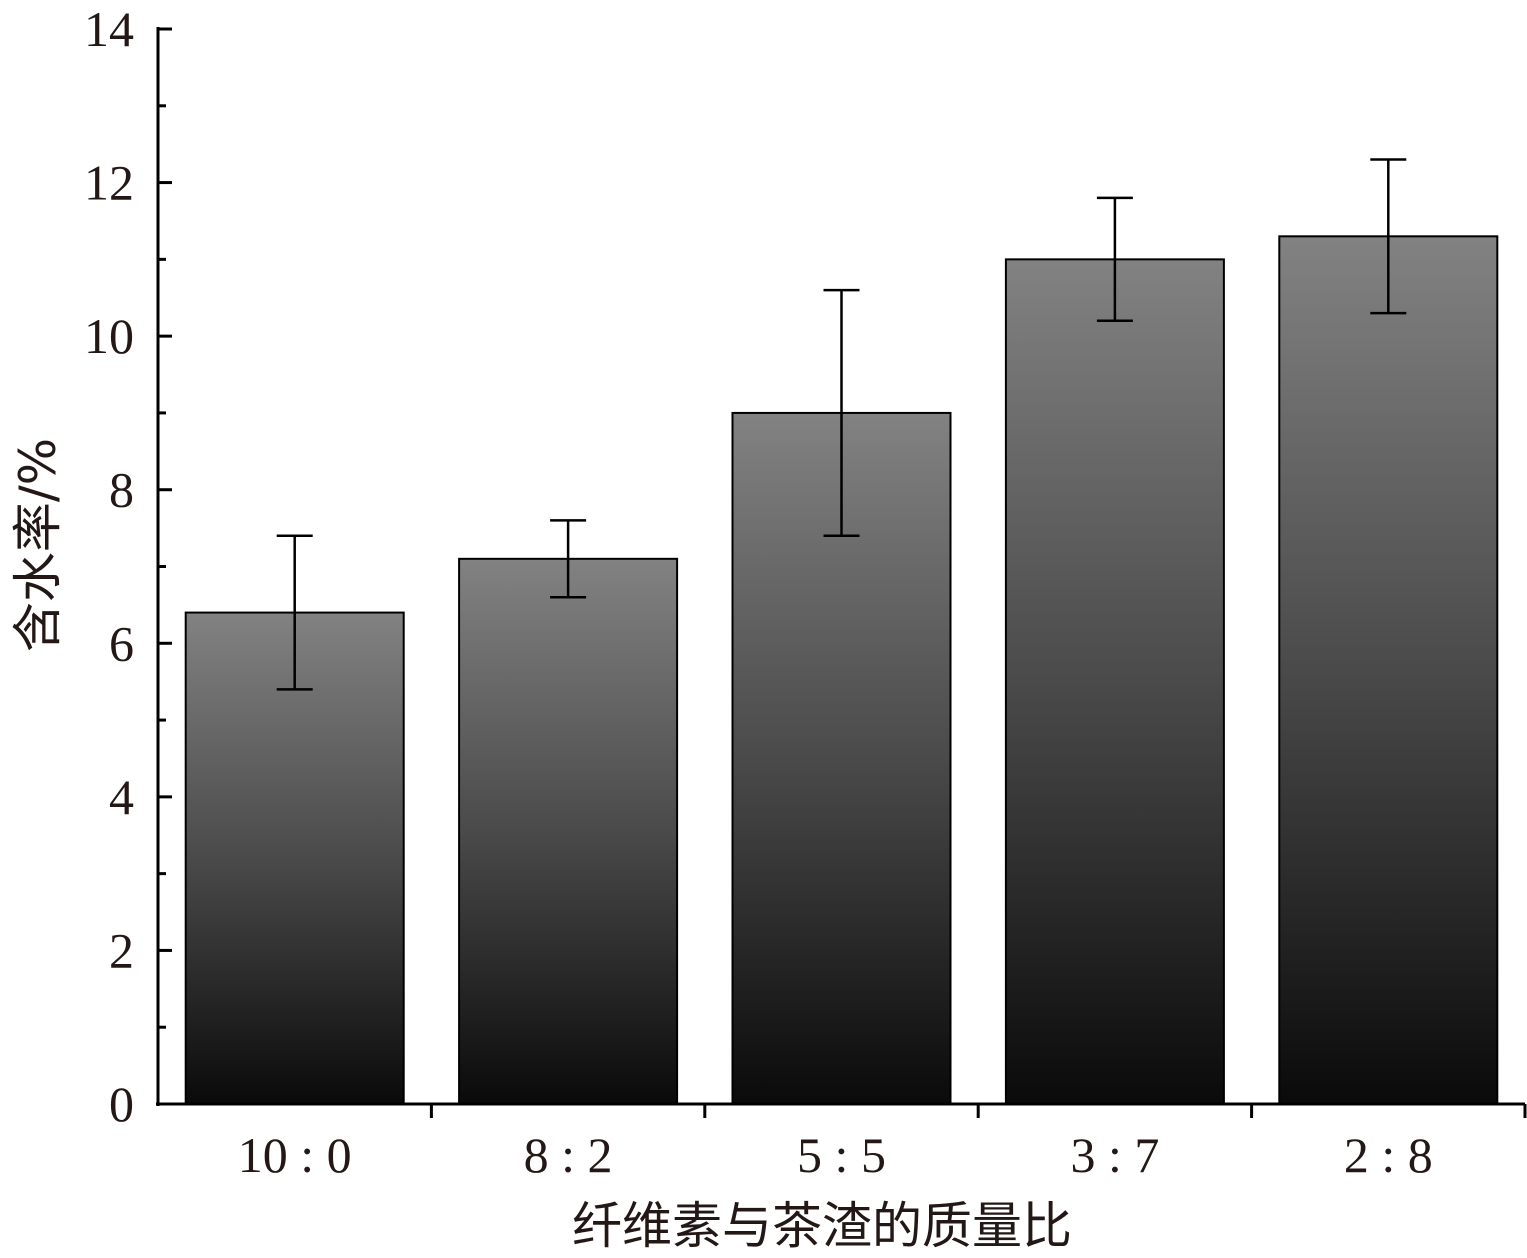 The height and width of the screenshot is (1258, 1527). Describe the element at coordinates (568, 1155) in the screenshot. I see `x-tick-label: 8 : 2` at that location.